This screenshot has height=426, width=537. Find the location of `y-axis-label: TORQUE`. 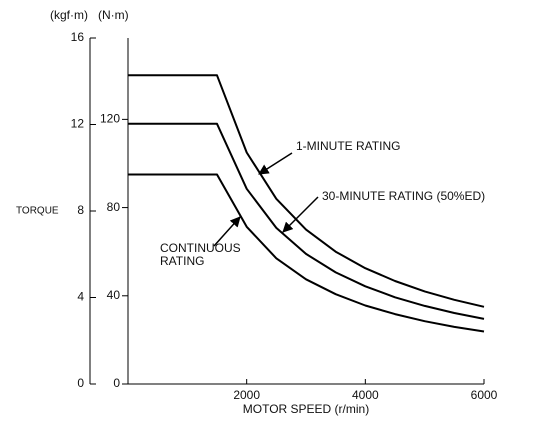

y-axis-label: TORQUE is located at coordinates (37, 211).